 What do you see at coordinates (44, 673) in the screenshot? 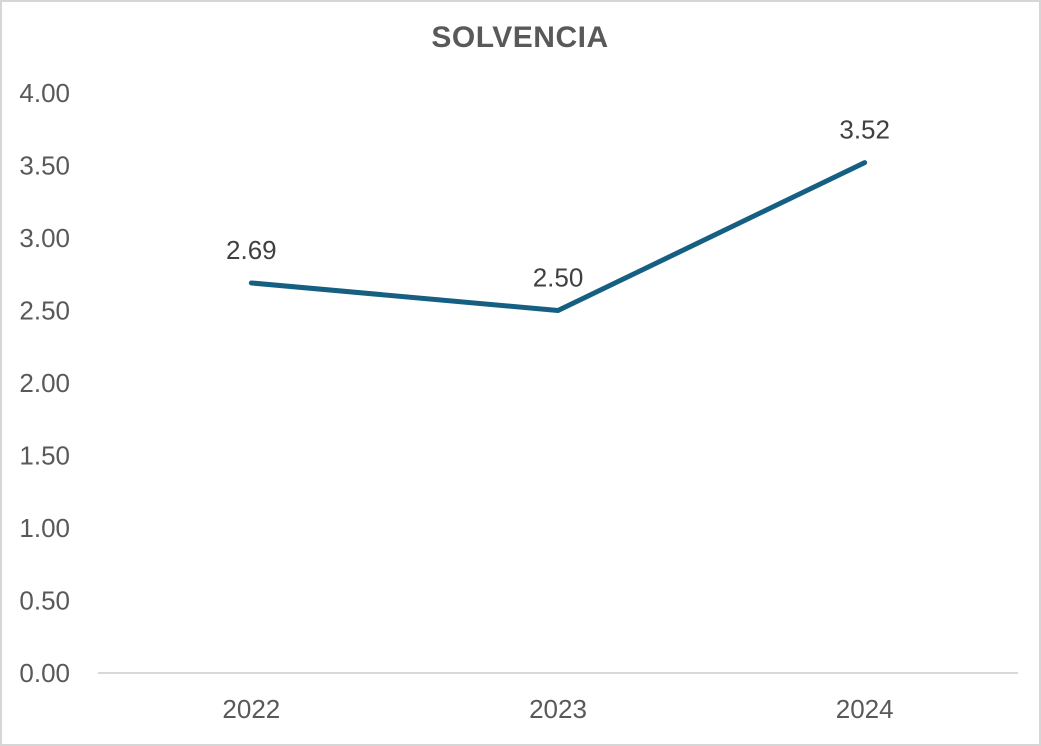
I see `y-axis-tick-label: 0.00` at bounding box center [44, 673].